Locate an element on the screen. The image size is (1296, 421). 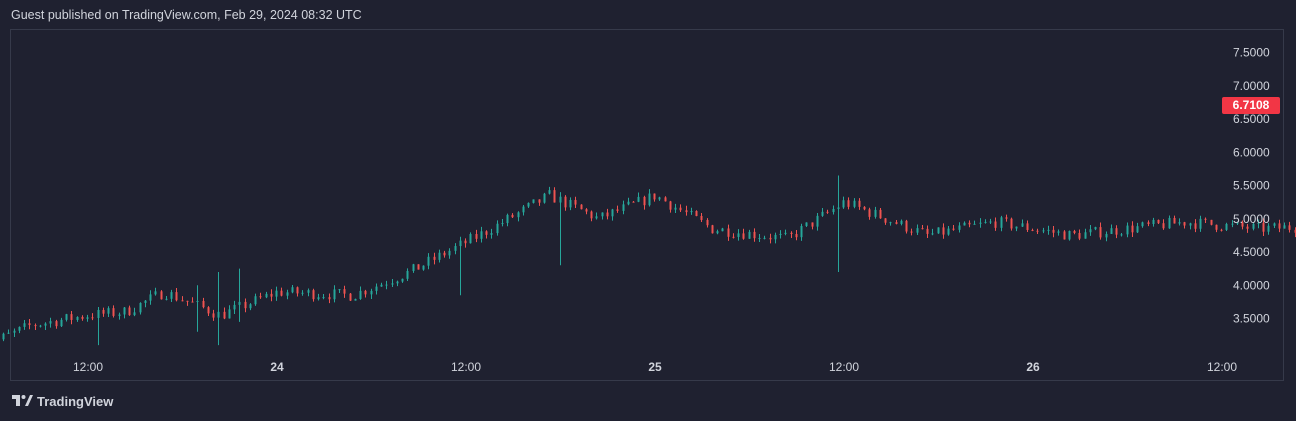
x-tick-label: 24 is located at coordinates (277, 367).